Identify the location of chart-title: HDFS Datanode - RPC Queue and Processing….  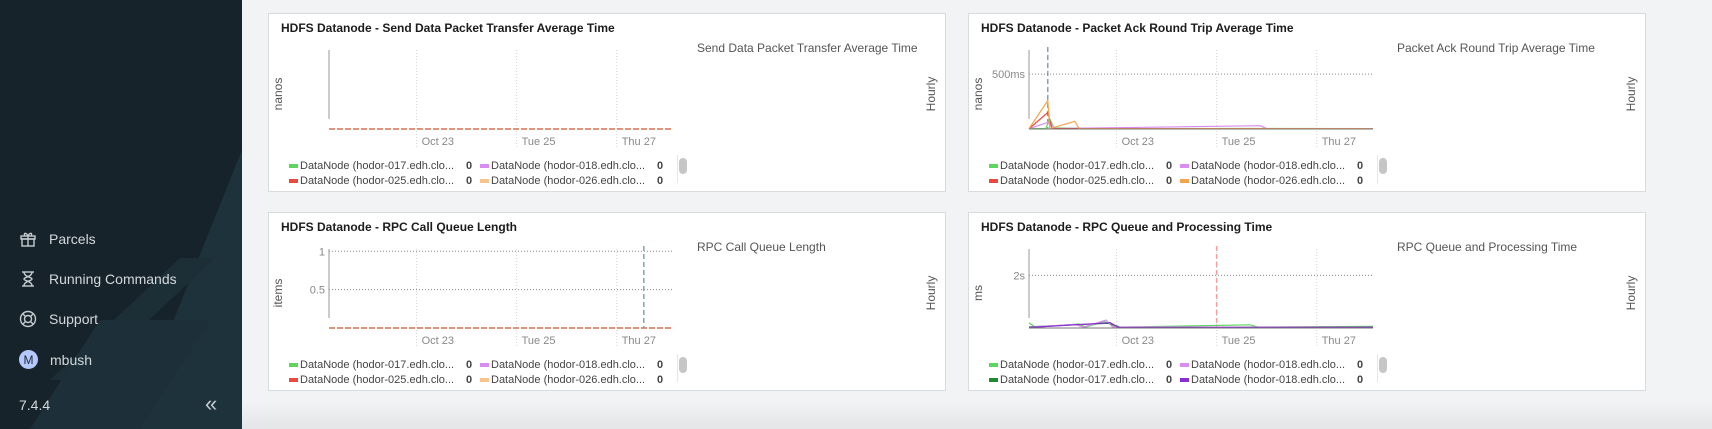
(1127, 227).